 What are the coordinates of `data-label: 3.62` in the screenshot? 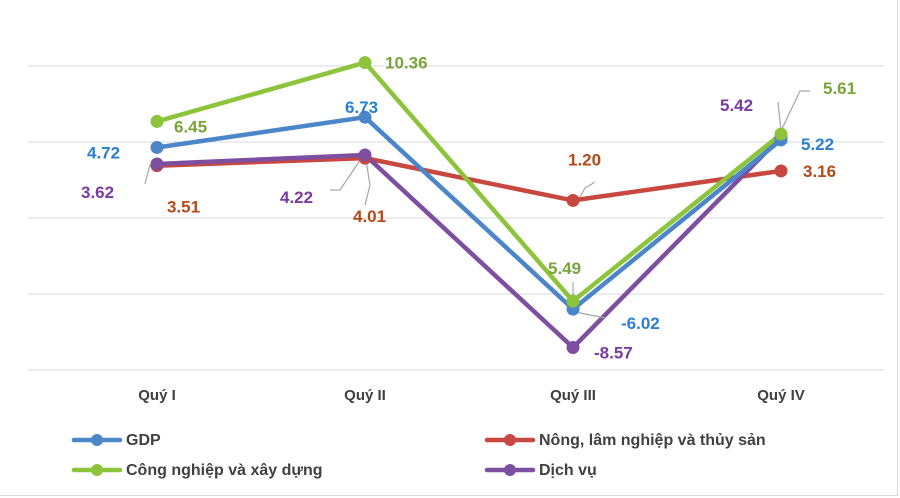 It's located at (97, 192).